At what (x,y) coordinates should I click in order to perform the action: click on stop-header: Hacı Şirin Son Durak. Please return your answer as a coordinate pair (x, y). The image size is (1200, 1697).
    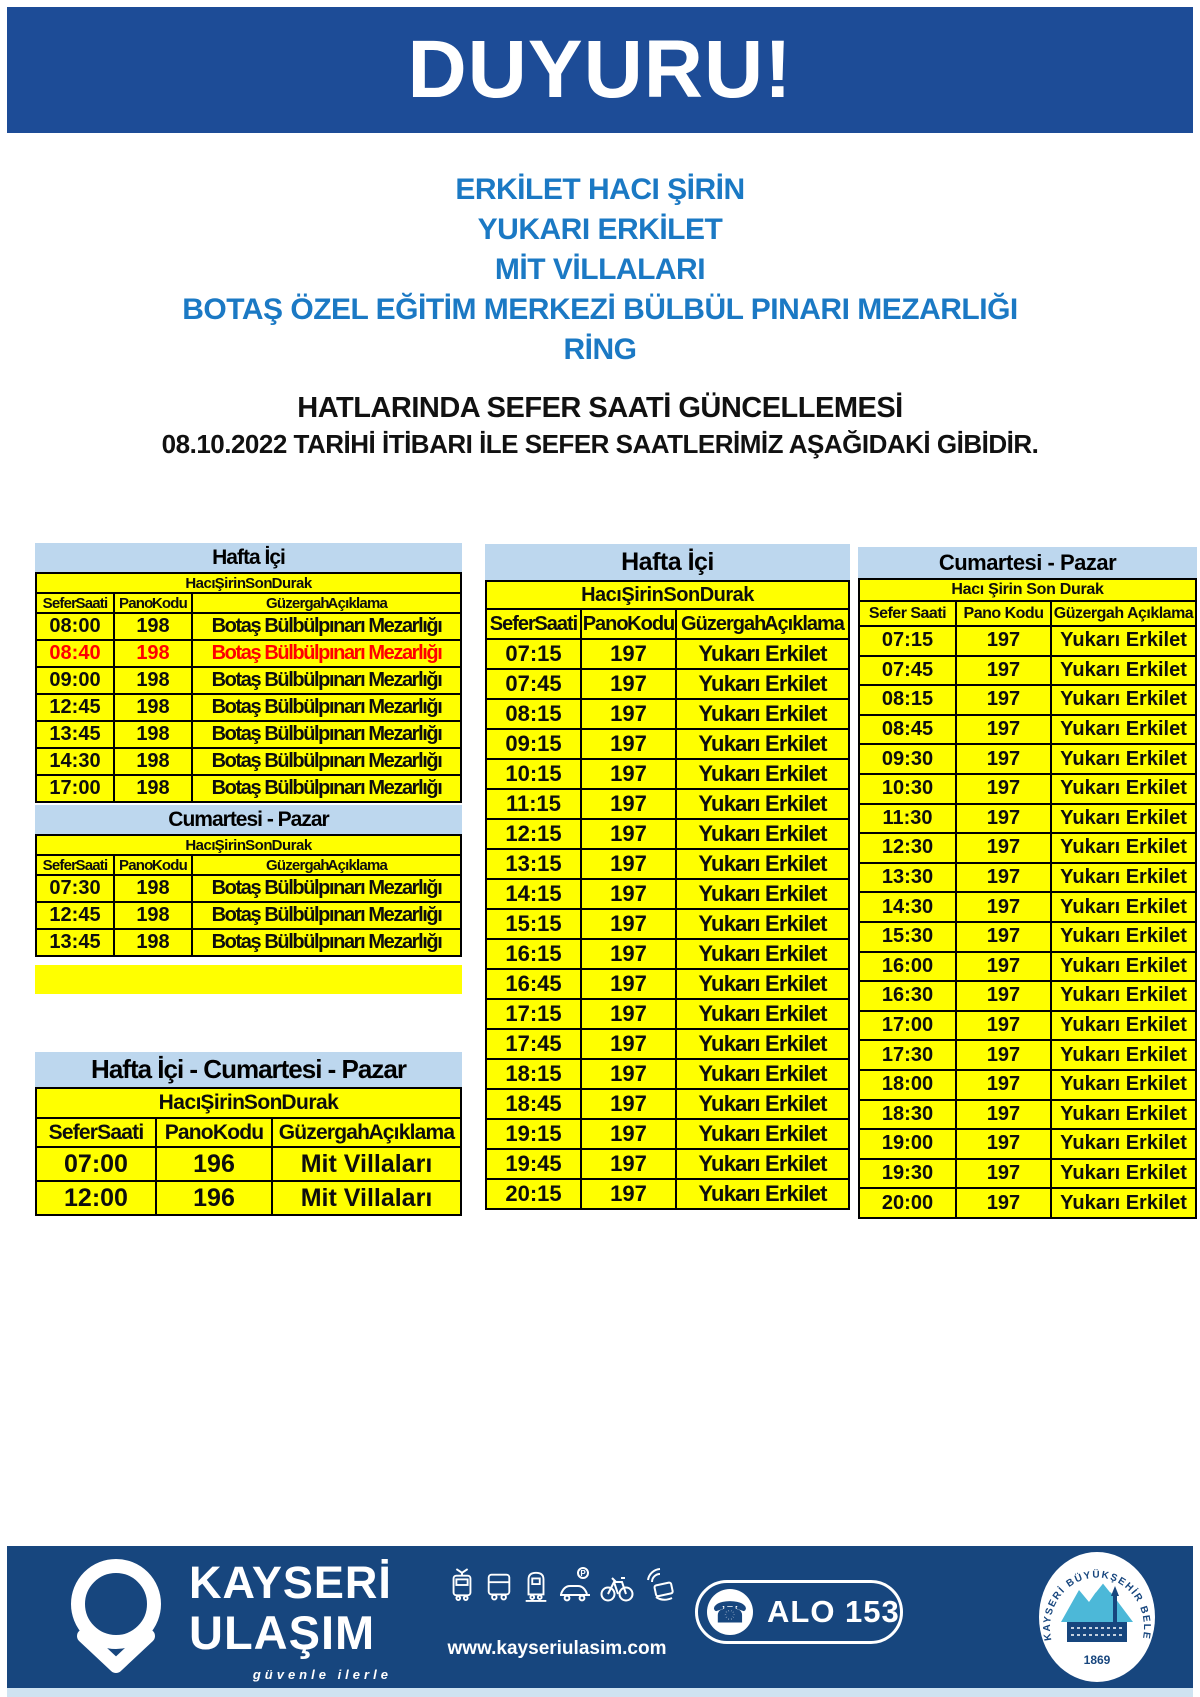
    Looking at the image, I should click on (667, 595).